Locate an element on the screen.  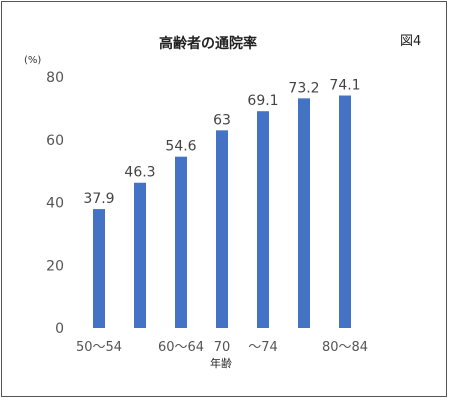
y-tick-label: 0 is located at coordinates (59, 329).